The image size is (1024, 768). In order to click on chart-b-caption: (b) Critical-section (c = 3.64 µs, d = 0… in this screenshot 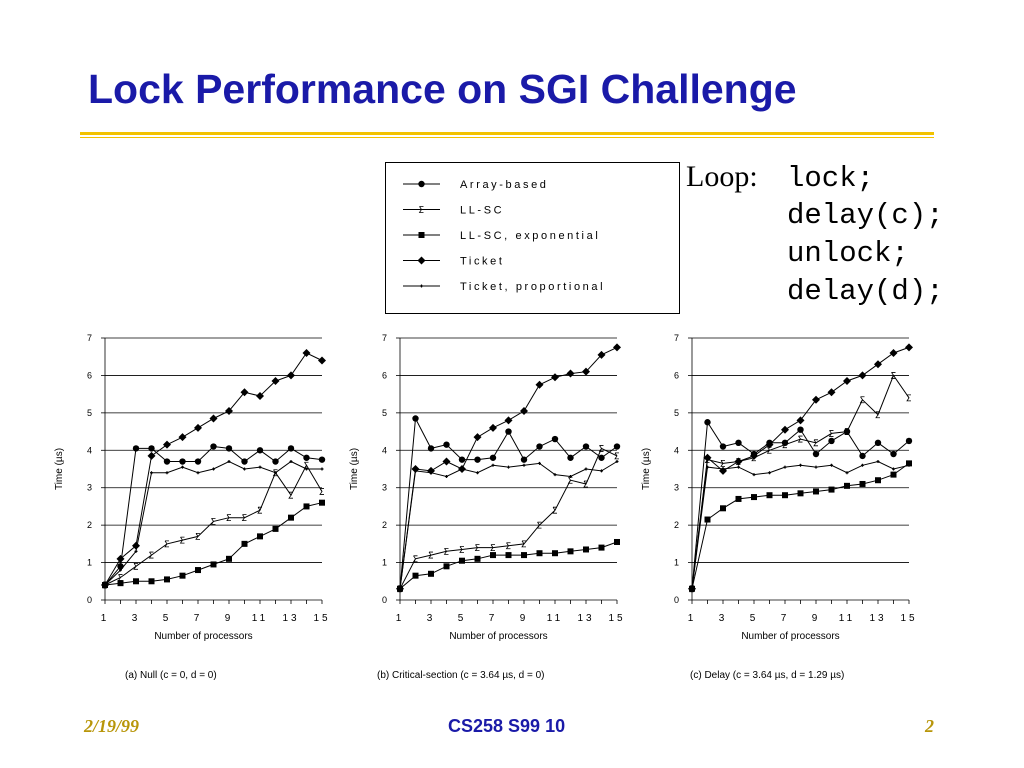, I will do `click(461, 675)`.